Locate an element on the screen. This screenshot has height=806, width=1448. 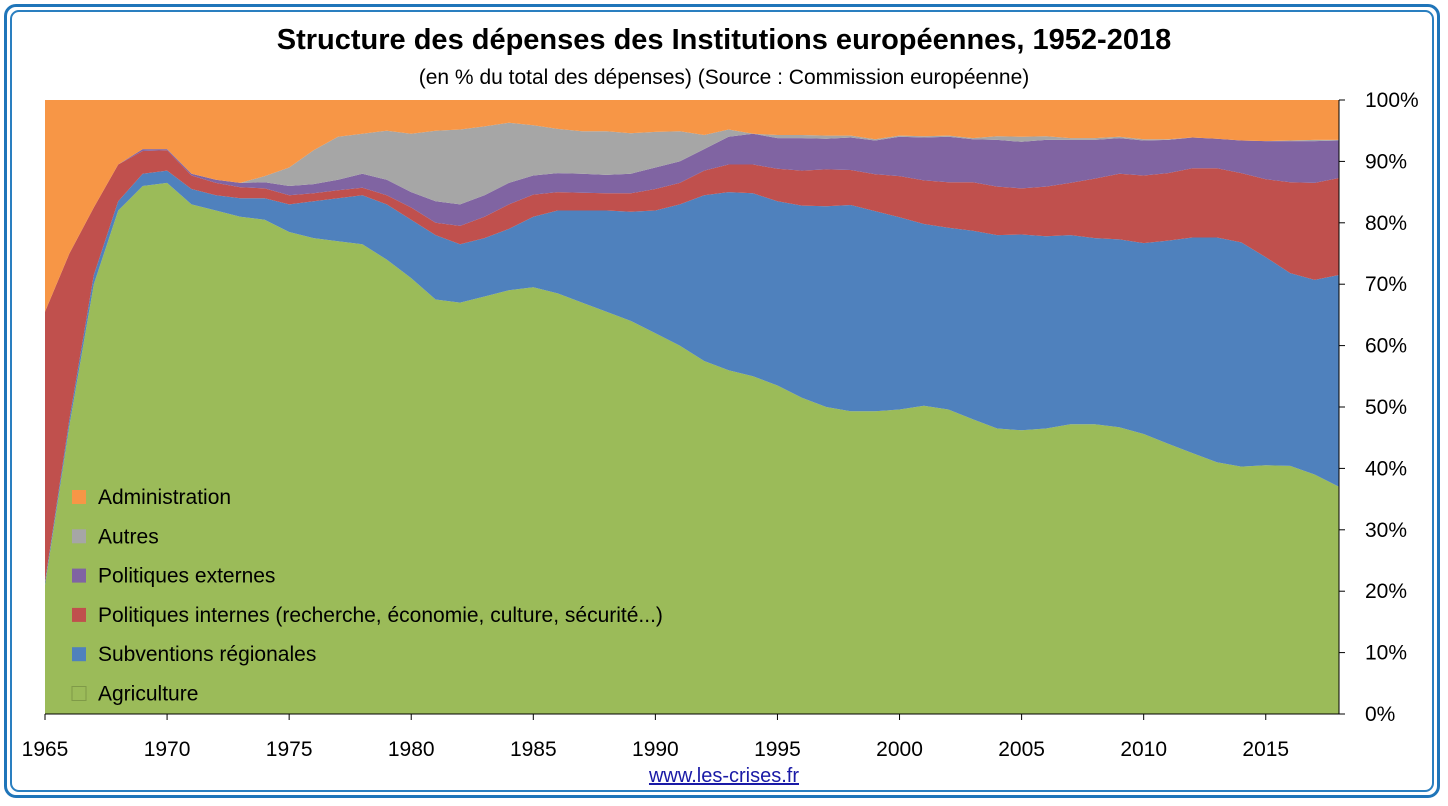
legend-label: Politiques externes is located at coordinates (186, 576).